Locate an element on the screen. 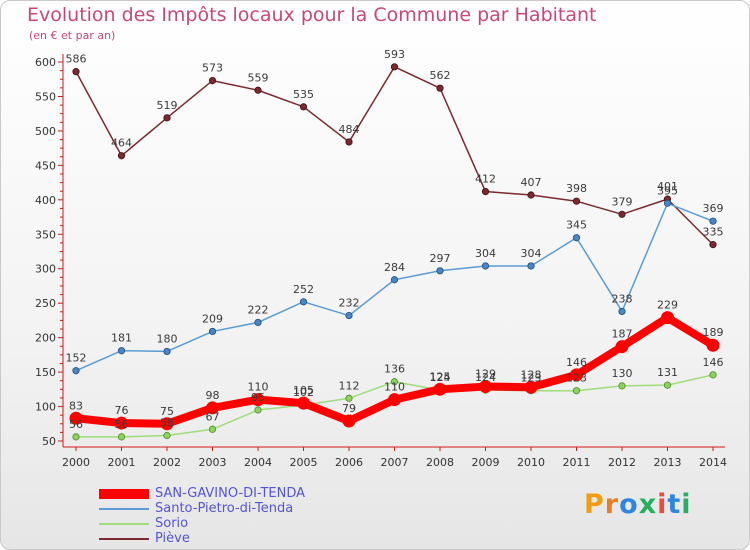  data-label: 222 is located at coordinates (258, 309).